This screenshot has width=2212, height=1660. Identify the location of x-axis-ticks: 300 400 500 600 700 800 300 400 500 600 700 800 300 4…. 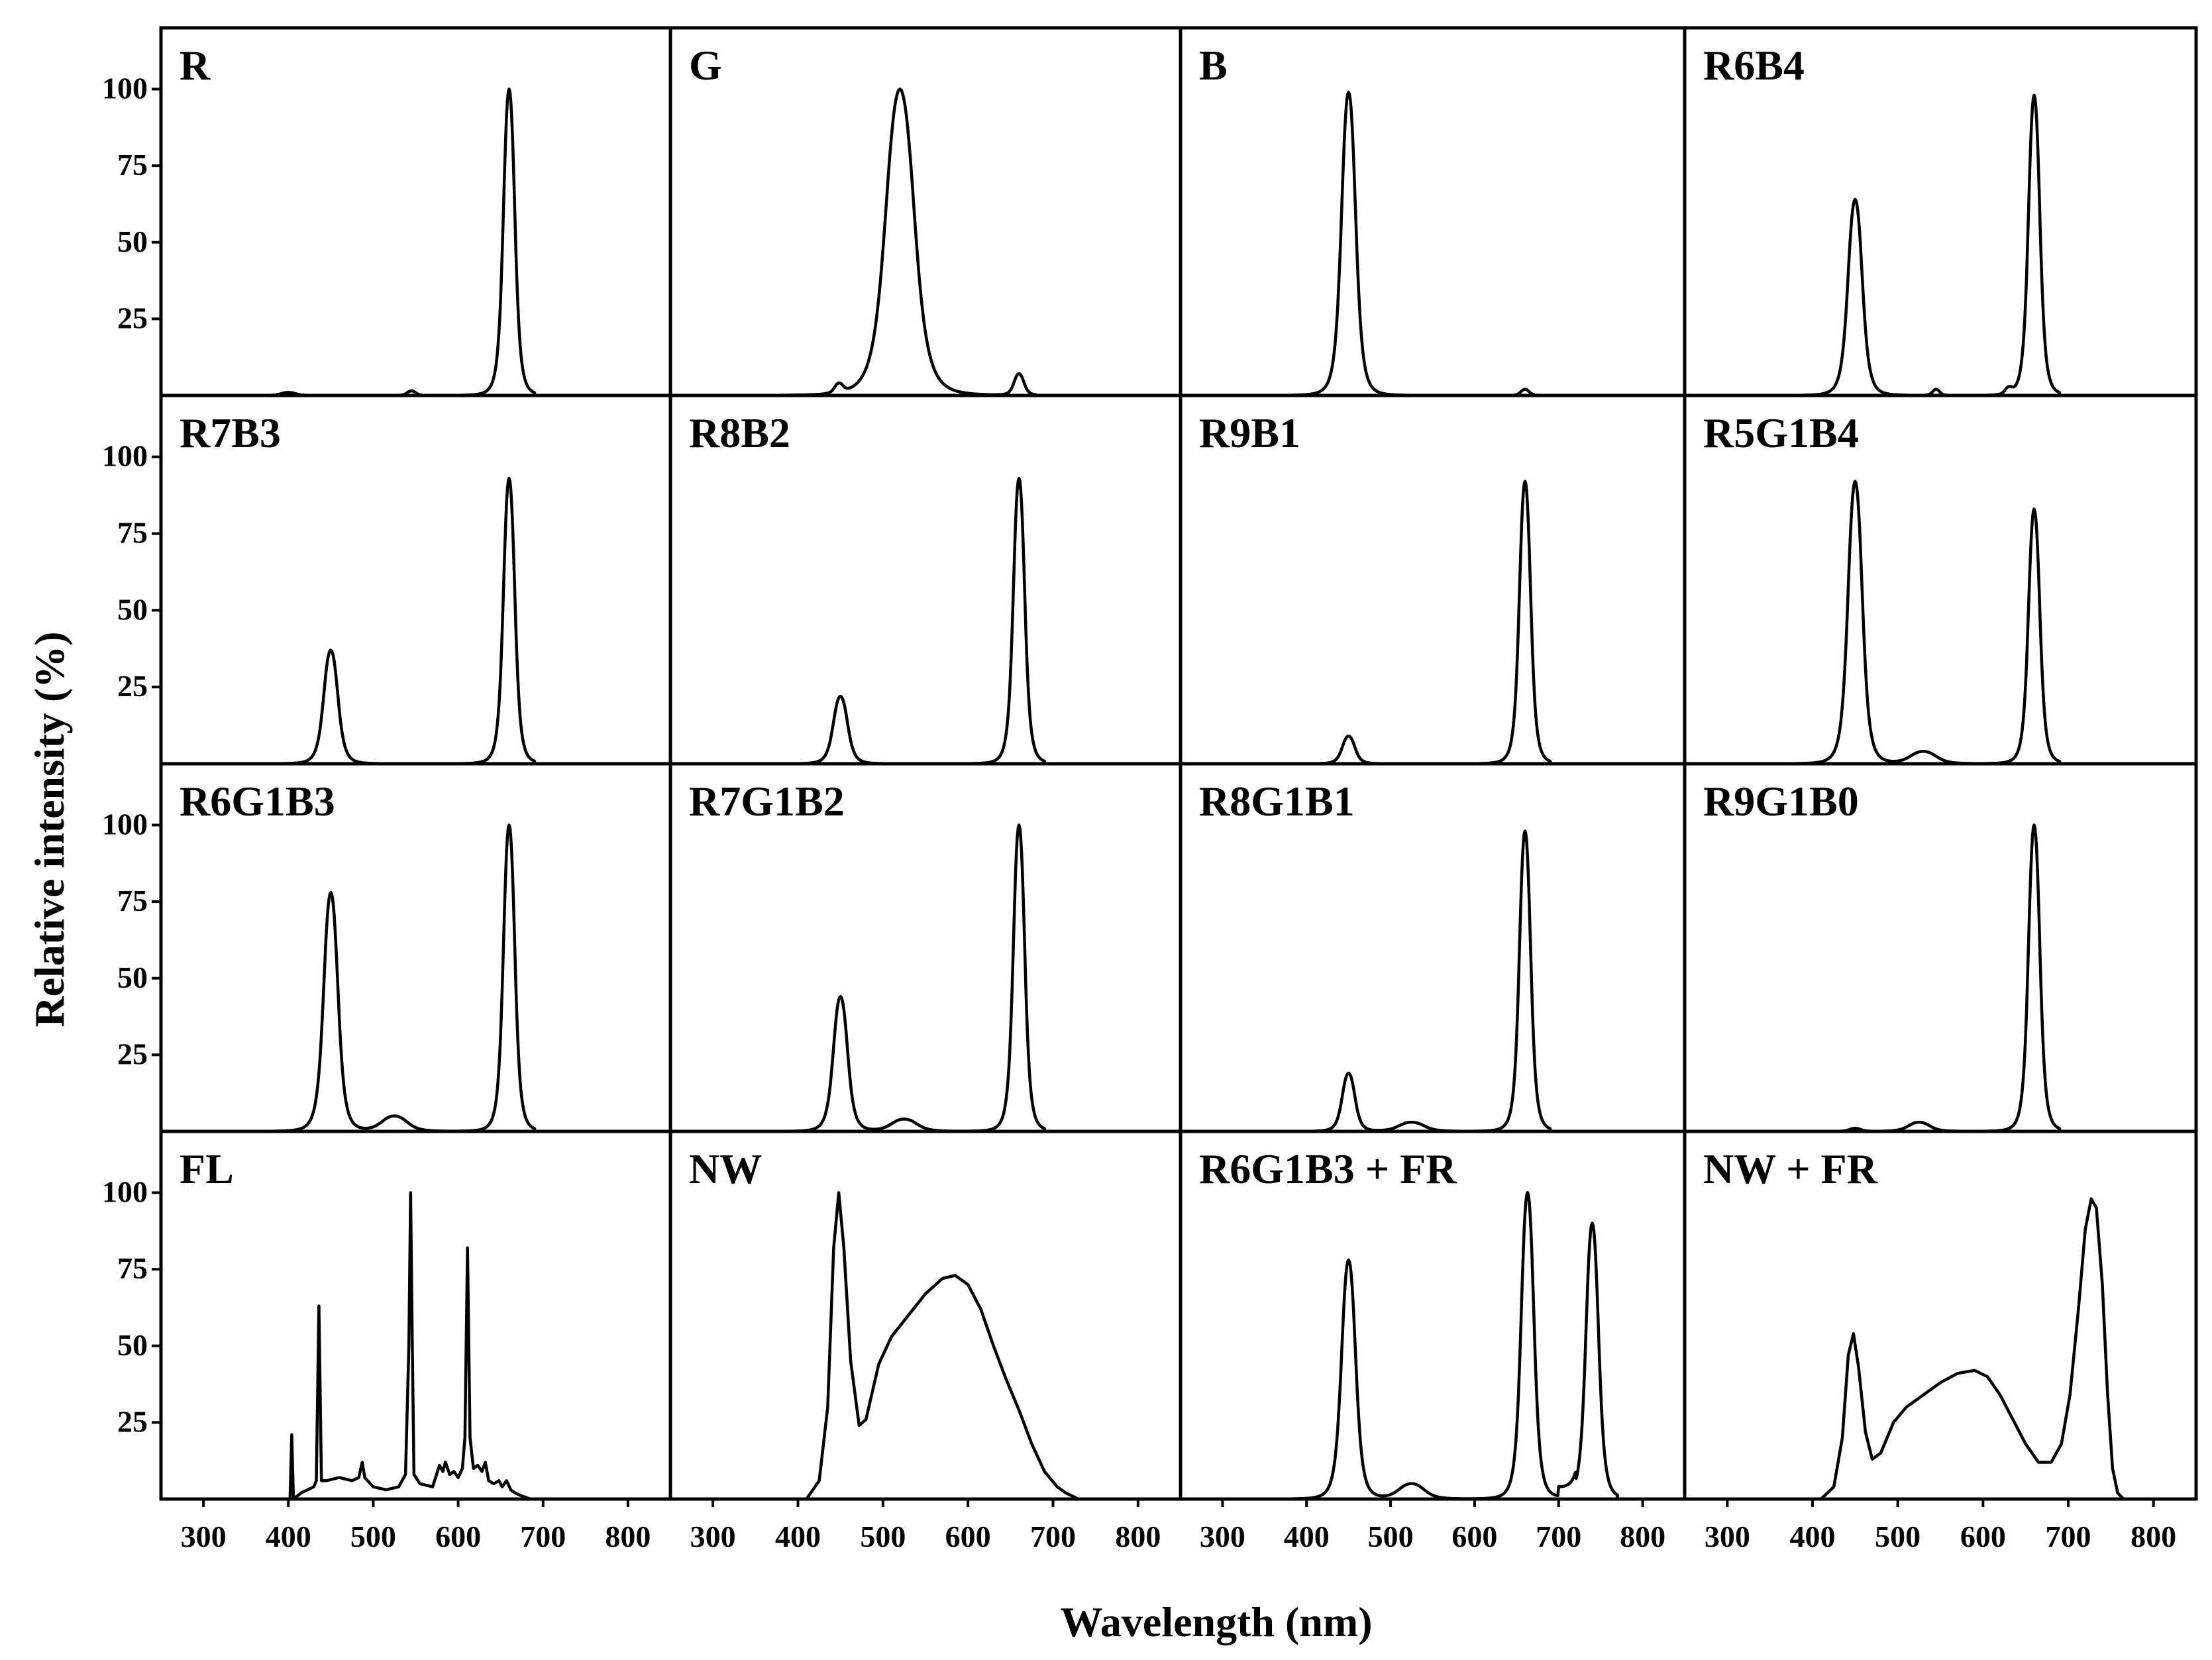
(1178, 1526).